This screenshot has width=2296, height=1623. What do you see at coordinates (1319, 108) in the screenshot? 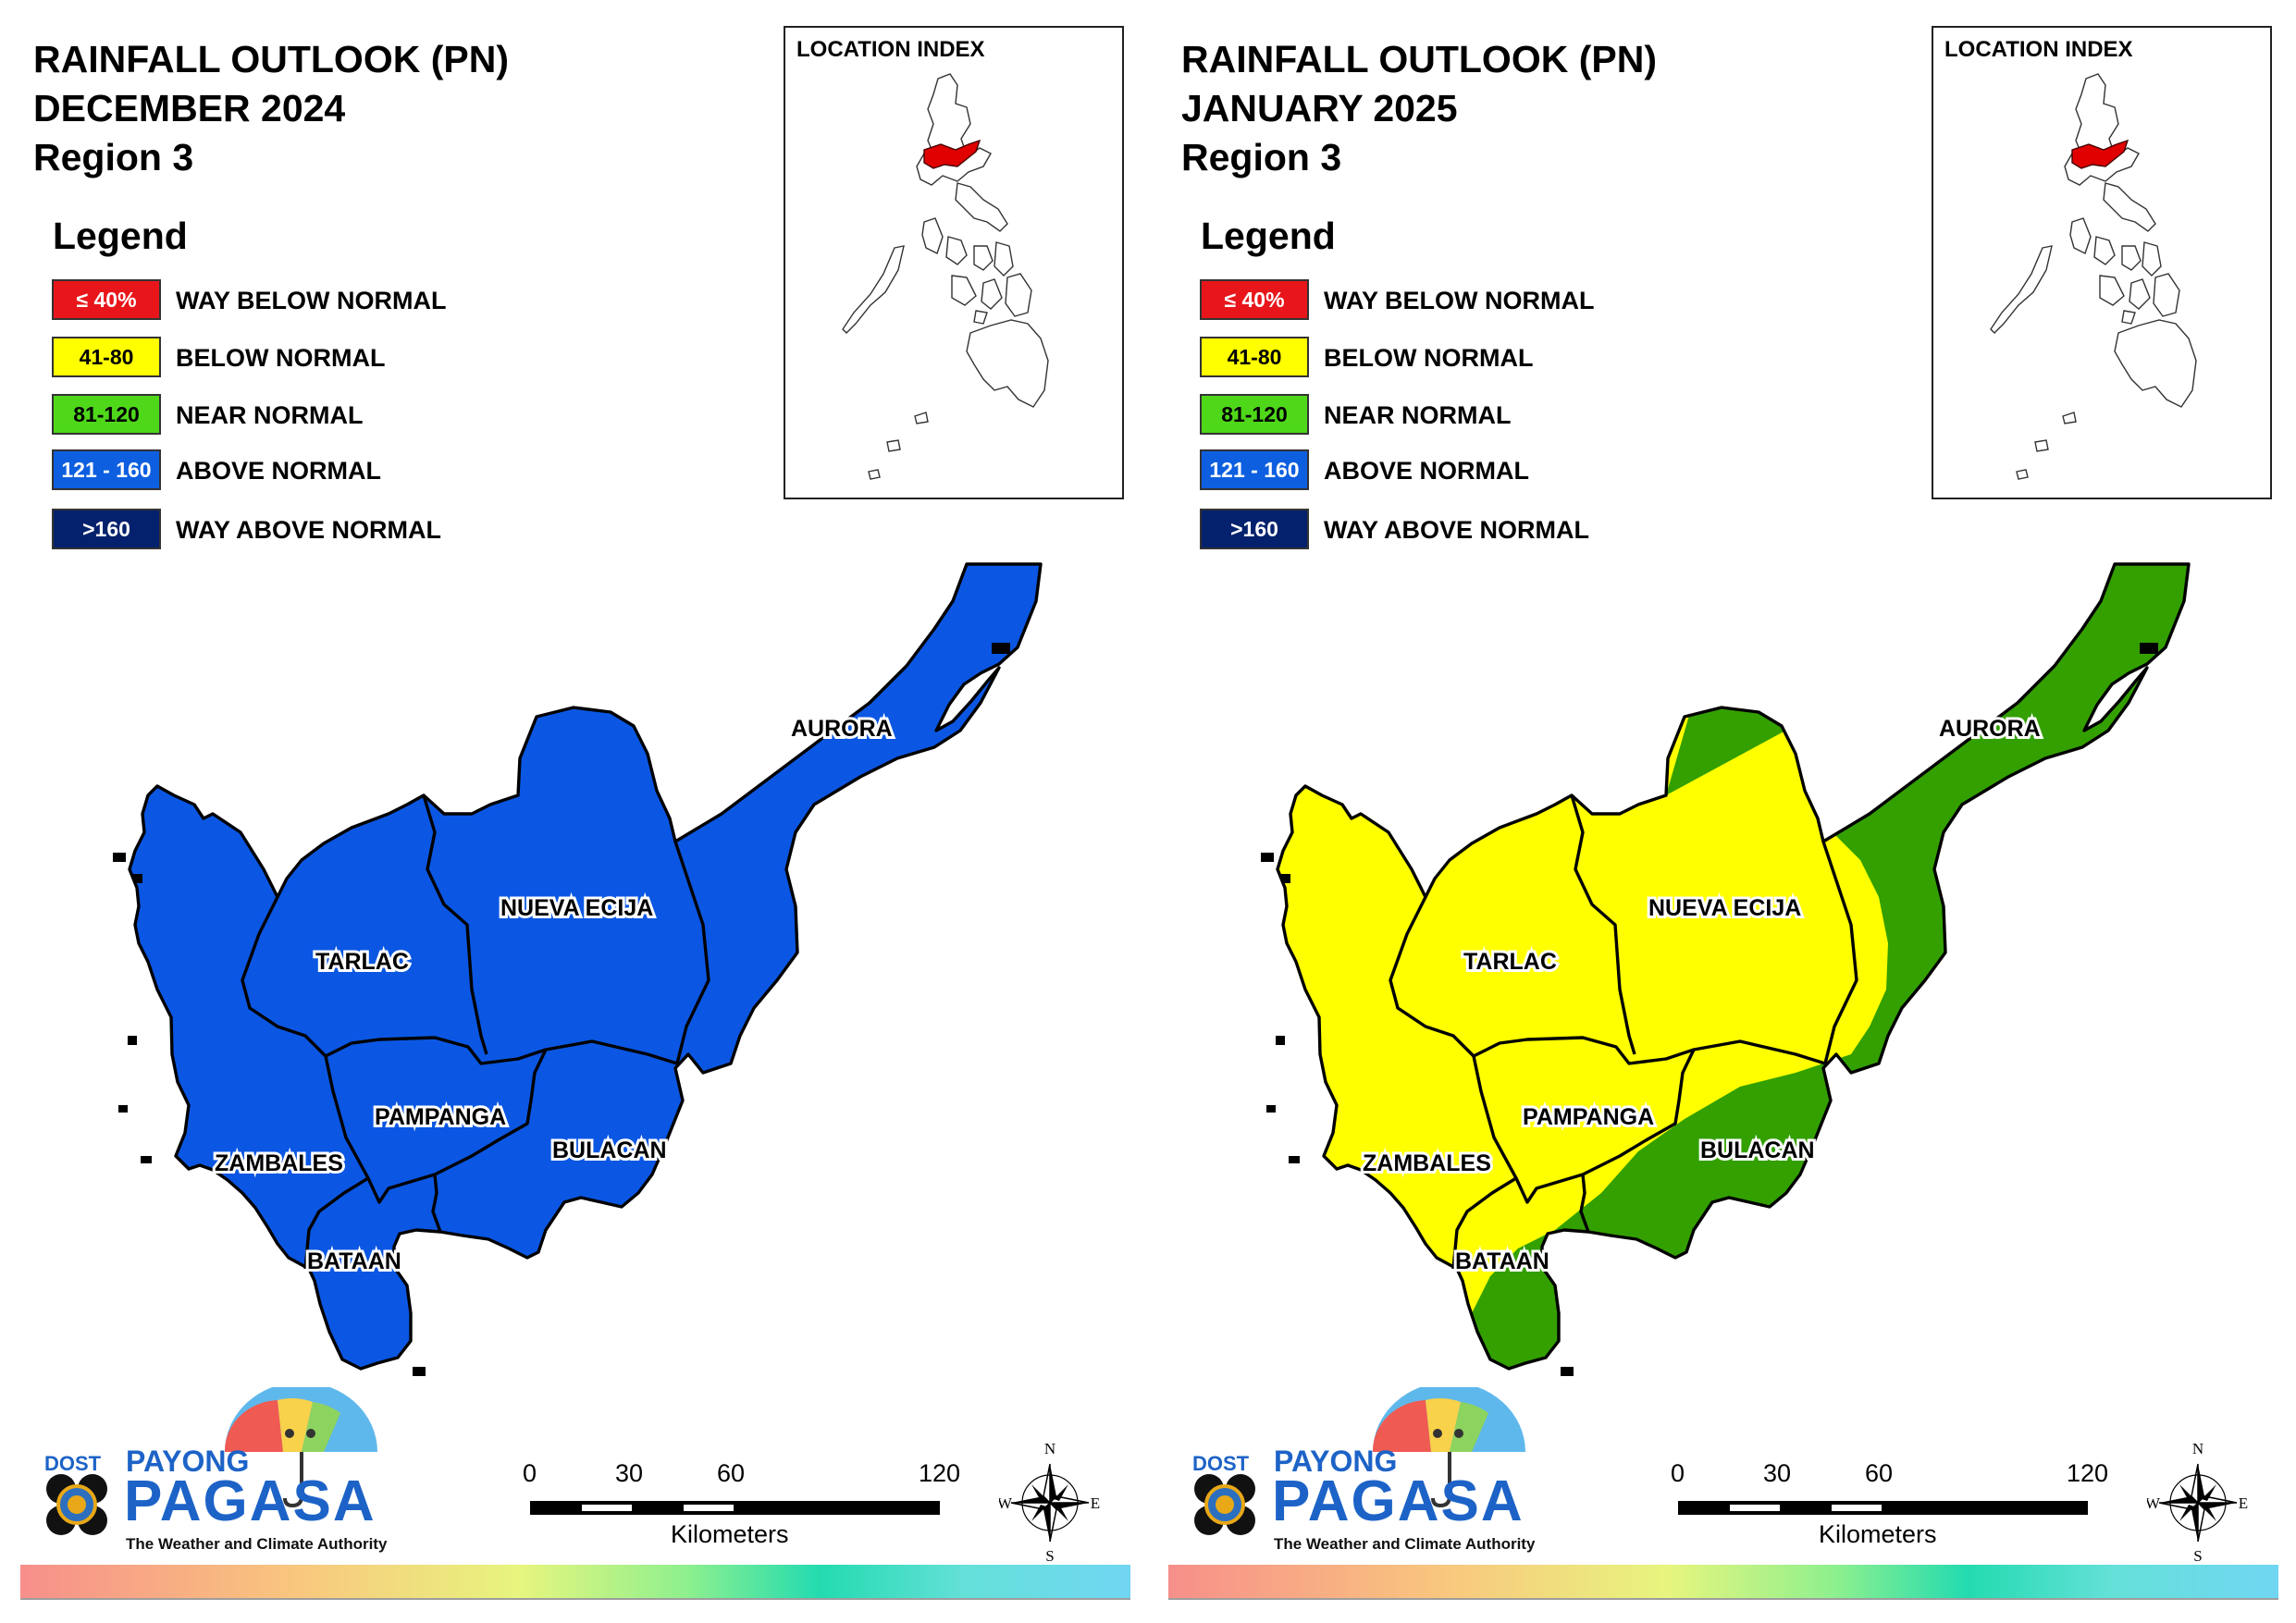
I see `title-line-2: JANUARY 2025` at bounding box center [1319, 108].